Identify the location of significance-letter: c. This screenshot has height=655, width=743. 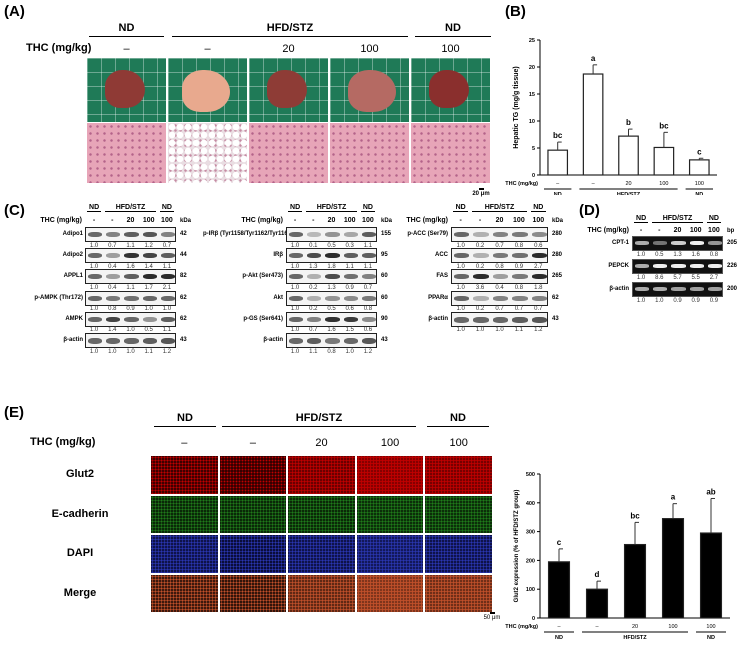
(699, 151).